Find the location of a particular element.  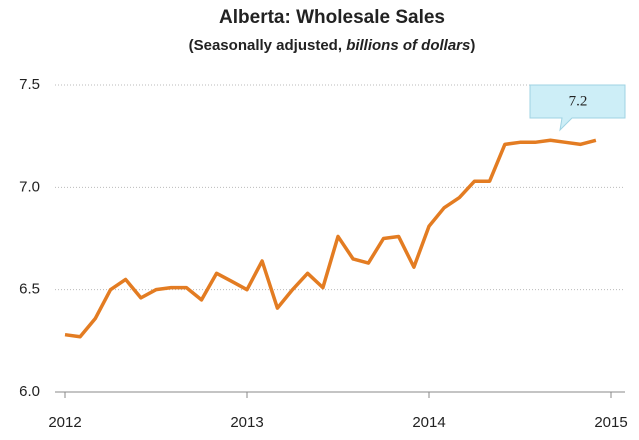

y-tick-label: 6.5 is located at coordinates (29, 289).